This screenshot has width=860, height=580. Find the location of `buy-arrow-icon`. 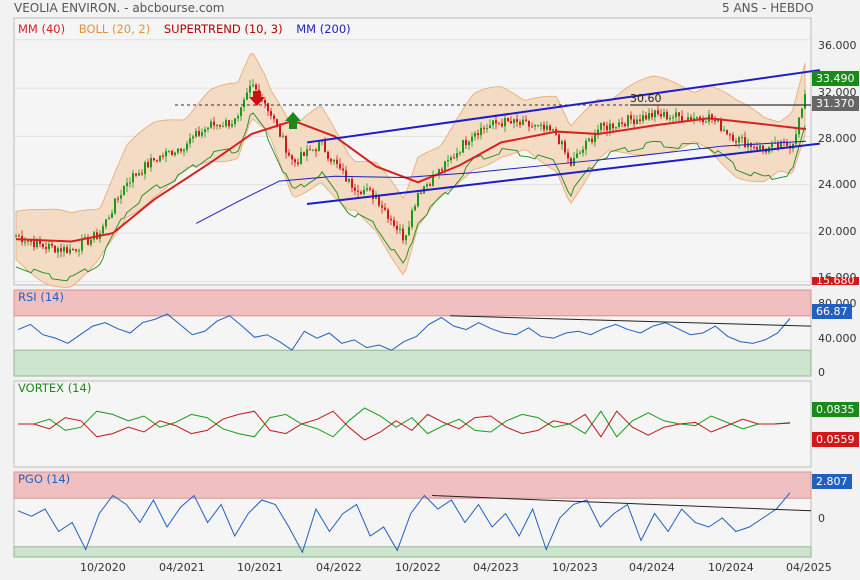

buy-arrow-icon is located at coordinates (293, 120).